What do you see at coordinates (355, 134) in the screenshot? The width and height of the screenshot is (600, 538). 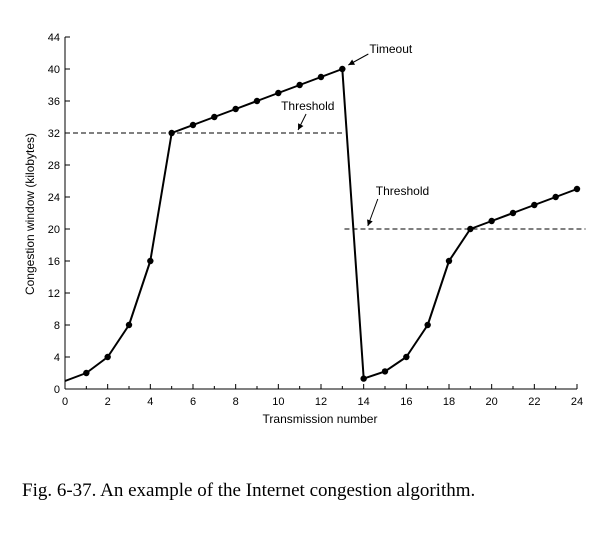 I see `chart-annotations: Timeout Threshold Threshold` at bounding box center [355, 134].